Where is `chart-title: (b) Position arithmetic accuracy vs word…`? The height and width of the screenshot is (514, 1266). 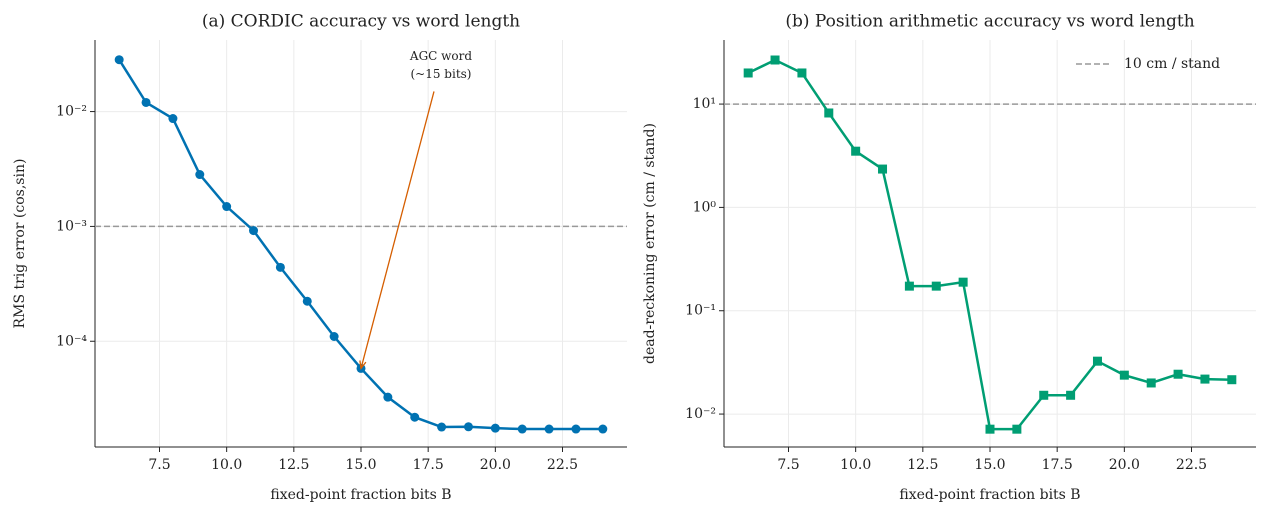 chart-title: (b) Position arithmetic accuracy vs word… is located at coordinates (989, 22).